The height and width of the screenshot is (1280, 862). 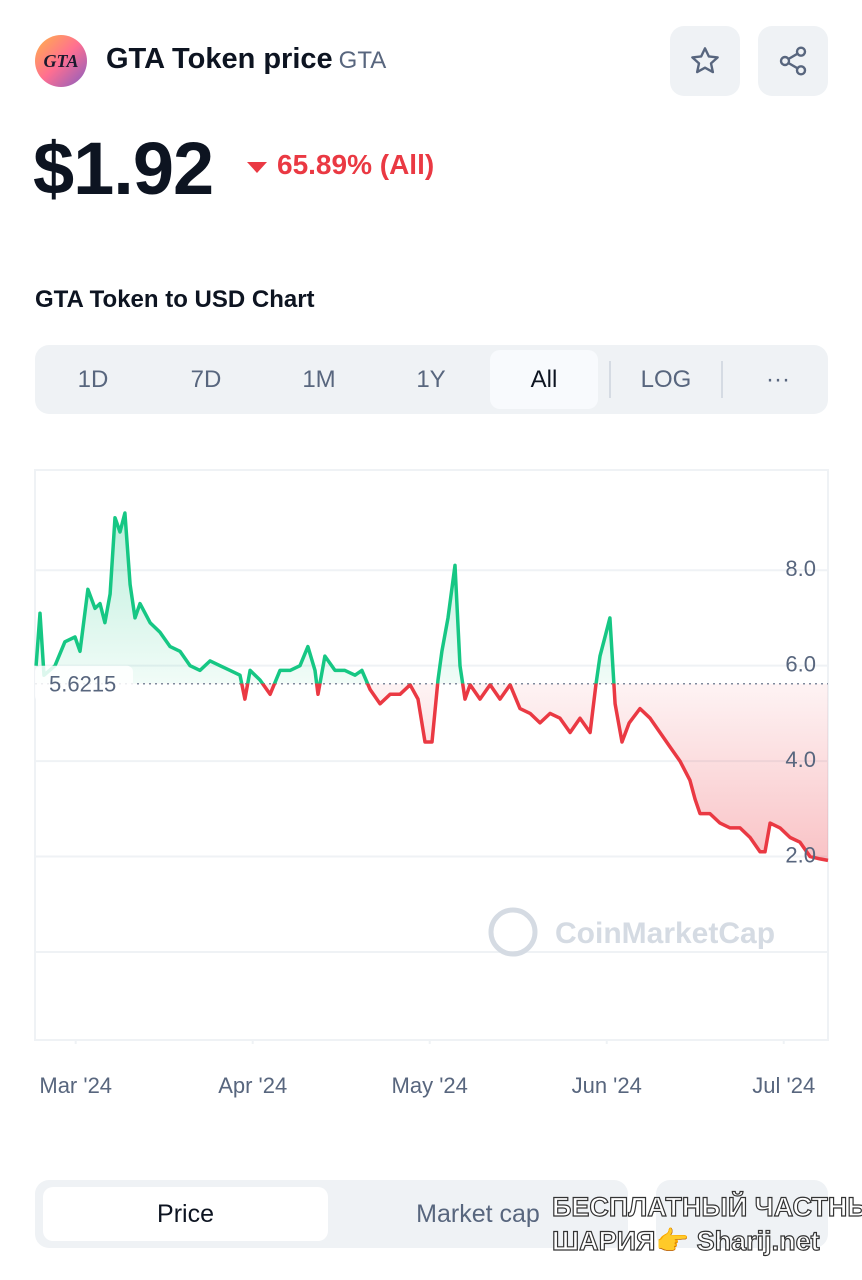 I want to click on baseline-label: 5.6215, so click(x=82, y=684).